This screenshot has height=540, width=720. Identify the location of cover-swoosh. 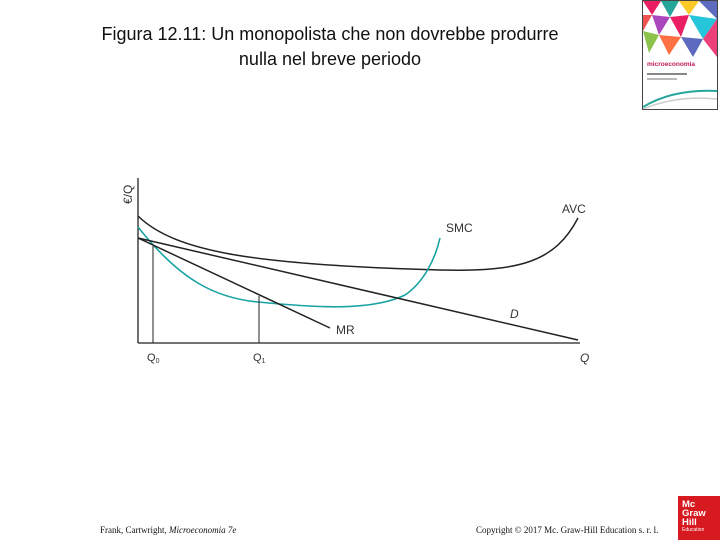
(680, 99).